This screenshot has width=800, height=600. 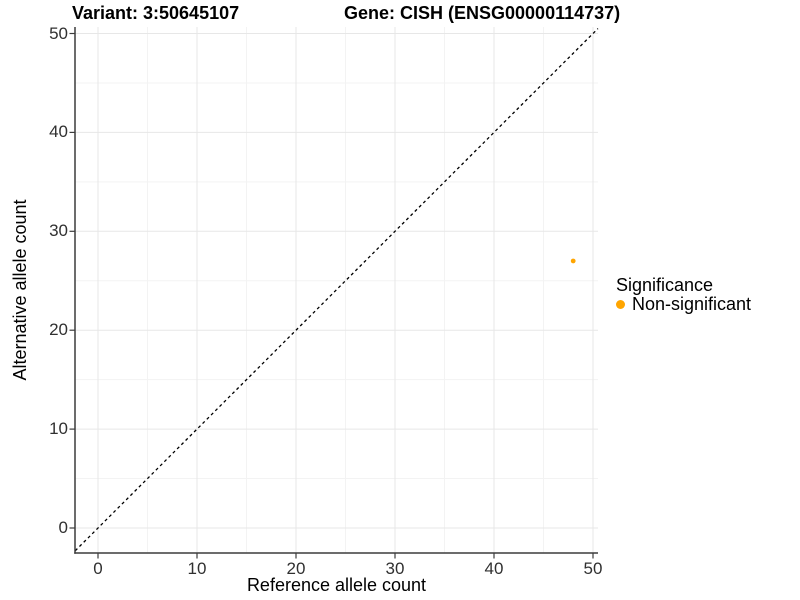 I want to click on legend-item: Non-significant, so click(x=683, y=304).